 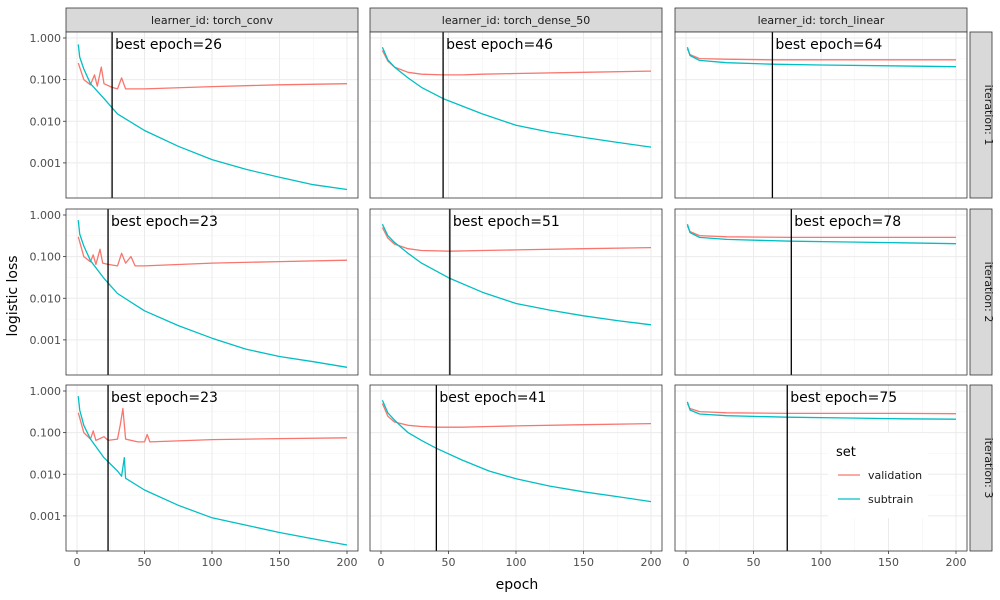 I want to click on legend-label-subtrain: subtrain, so click(x=890, y=499).